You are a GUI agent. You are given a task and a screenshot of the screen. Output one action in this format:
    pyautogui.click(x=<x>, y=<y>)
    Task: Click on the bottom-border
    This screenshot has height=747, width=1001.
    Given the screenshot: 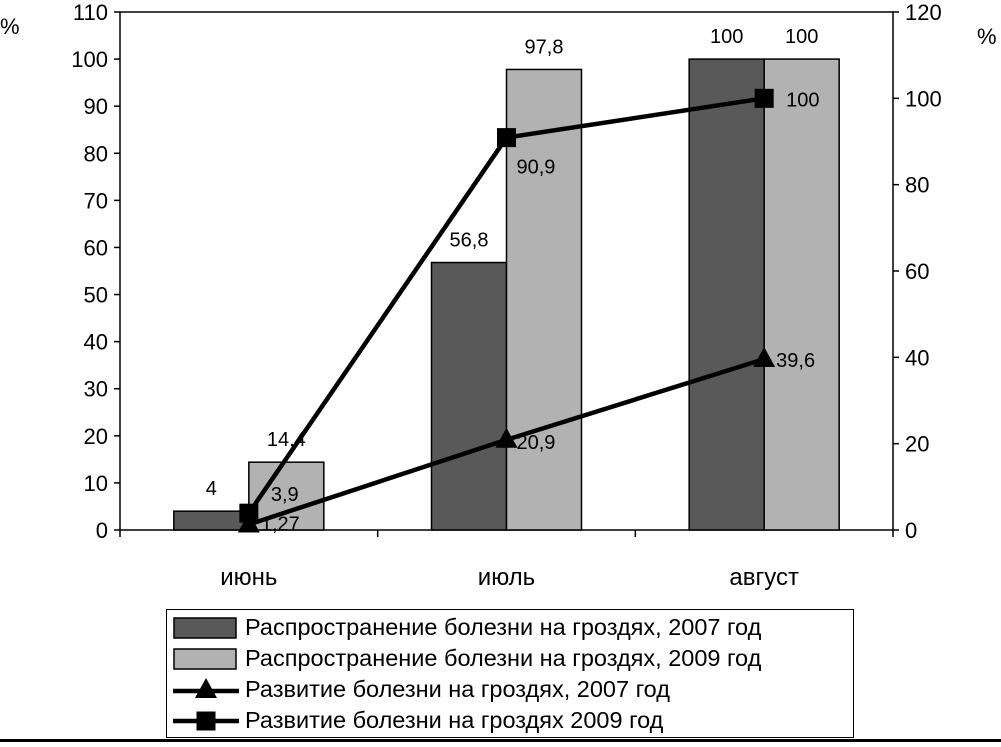 What is the action you would take?
    pyautogui.click(x=500, y=740)
    